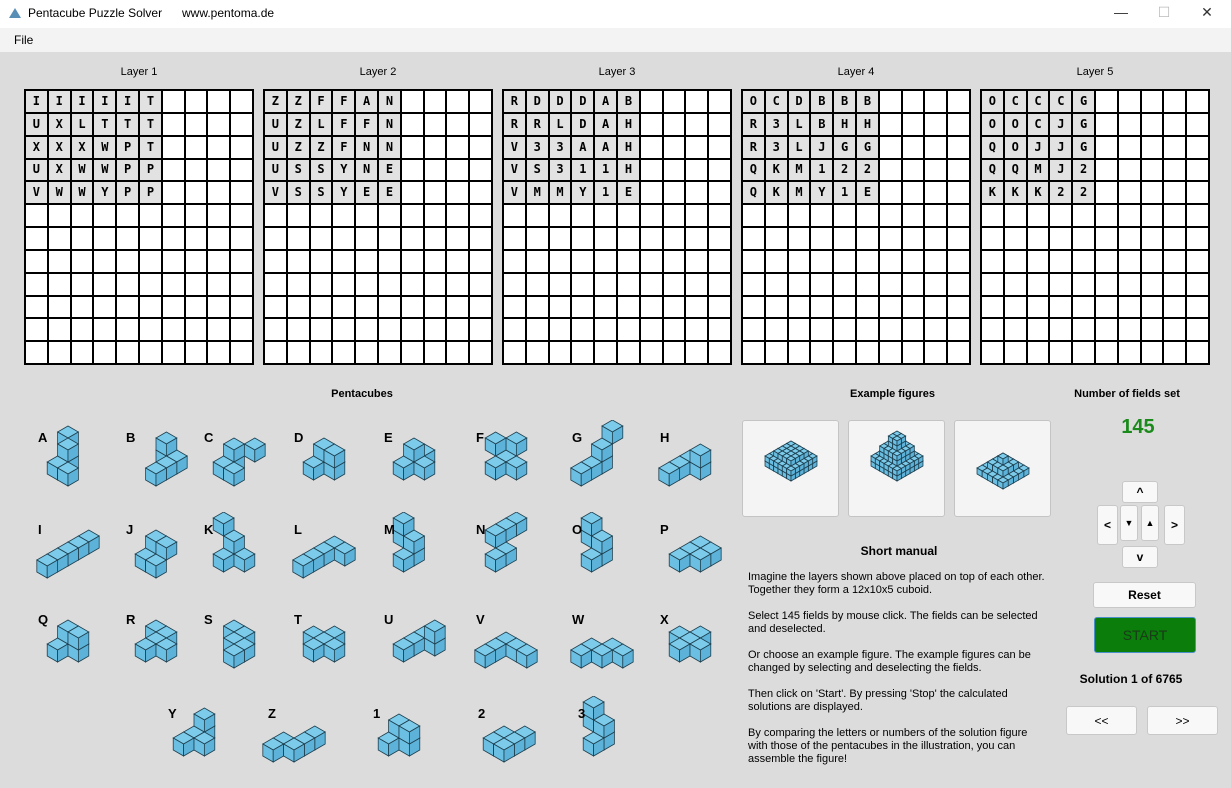  I want to click on previous-solution-button: <<, so click(1101, 720).